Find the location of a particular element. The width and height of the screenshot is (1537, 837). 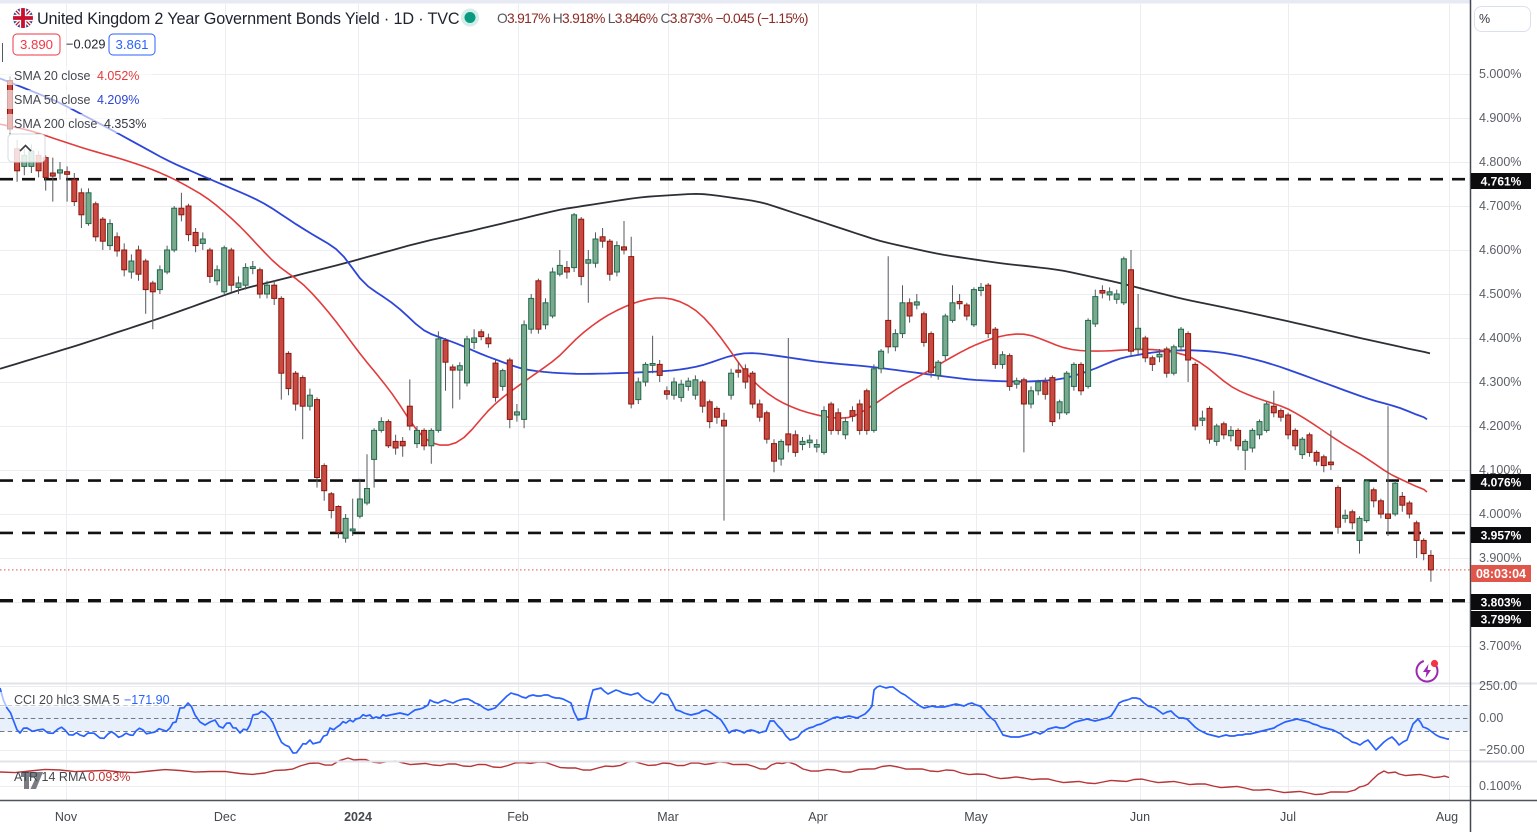

svg-text: ATR 14 RMA is located at coordinates (50, 777).